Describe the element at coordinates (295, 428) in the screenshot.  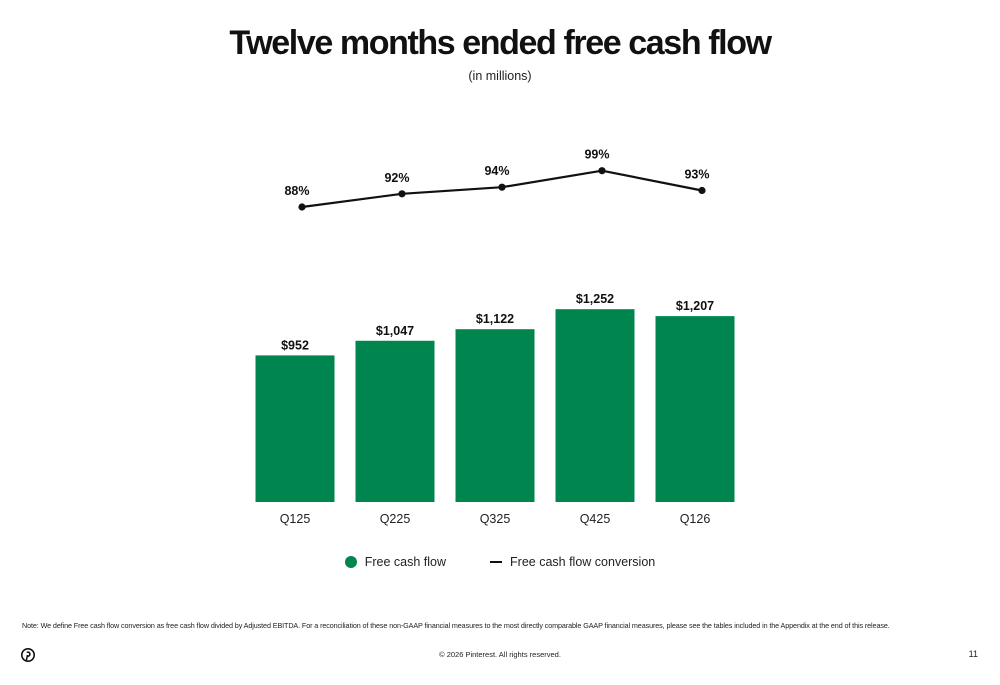
I see `bar-q125` at that location.